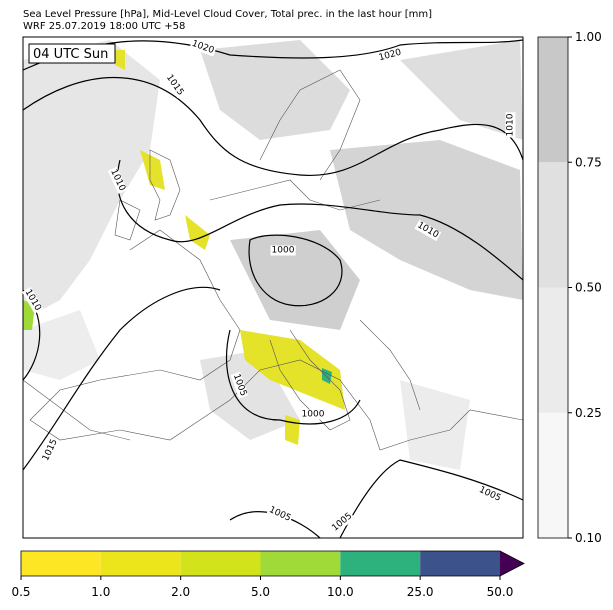 The image size is (613, 610). I want to click on time-annotation: 04 UTC Sun, so click(70, 54).